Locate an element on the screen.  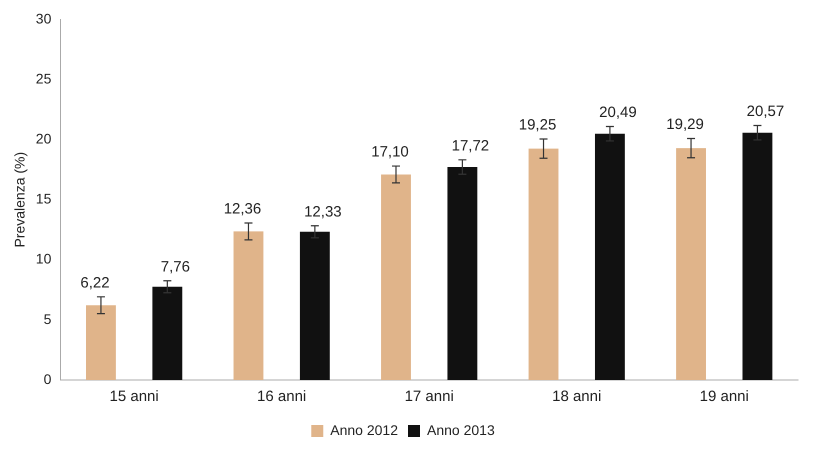
data-label: 12,33 is located at coordinates (323, 211).